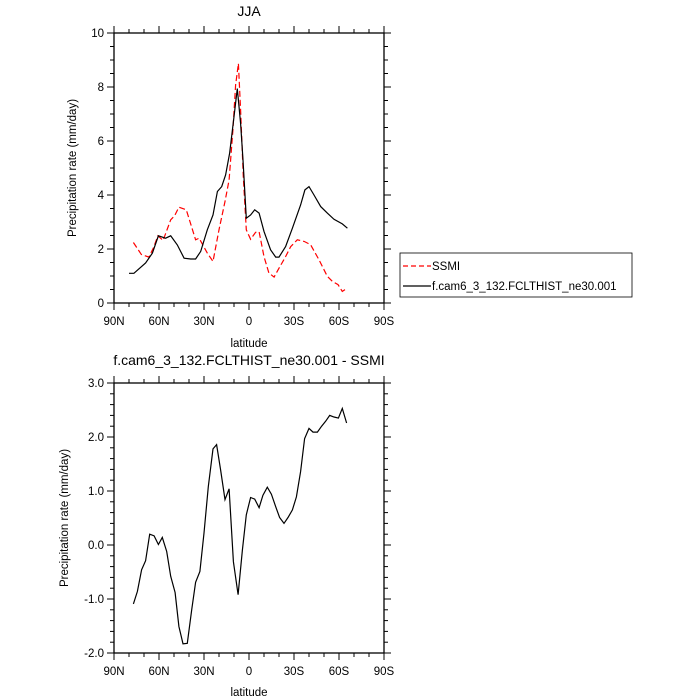  What do you see at coordinates (248, 360) in the screenshot?
I see `bottom-chart-title: f.cam6_3_132.FCLTHIST_ne30.001 - SSMI` at bounding box center [248, 360].